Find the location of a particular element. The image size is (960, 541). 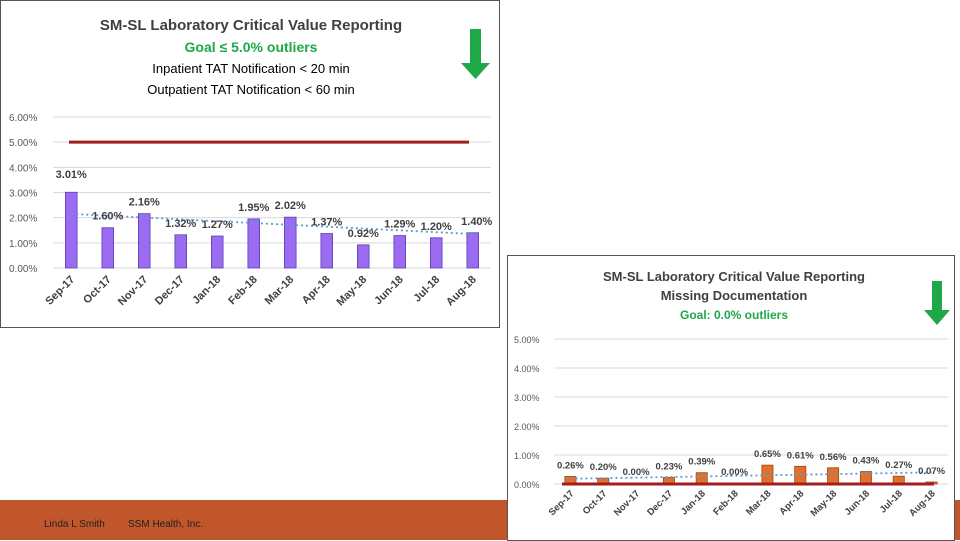

data-label: 1.20% is located at coordinates (436, 227).